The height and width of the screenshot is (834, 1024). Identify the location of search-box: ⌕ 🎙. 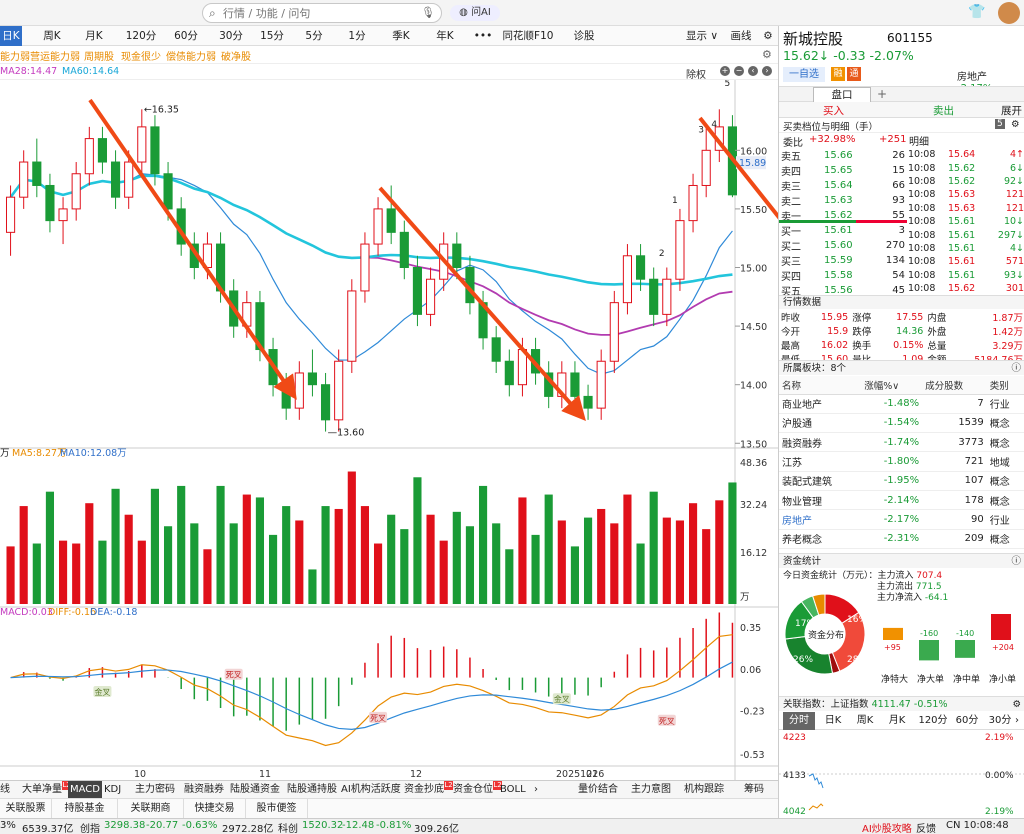
(322, 13).